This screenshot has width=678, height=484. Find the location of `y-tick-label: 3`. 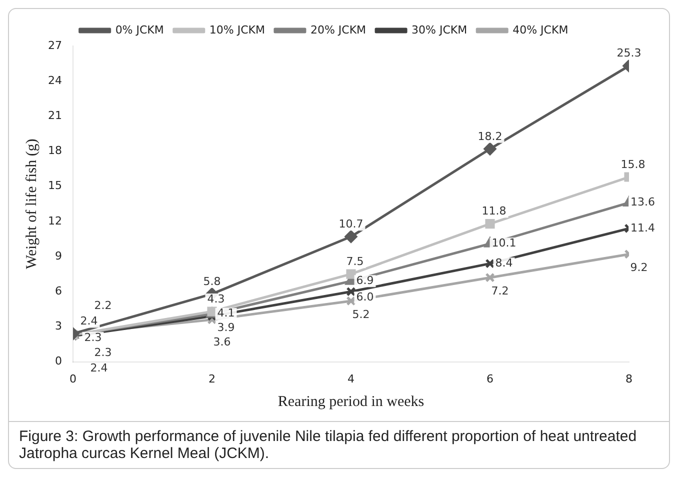

y-tick-label: 3 is located at coordinates (58, 326).